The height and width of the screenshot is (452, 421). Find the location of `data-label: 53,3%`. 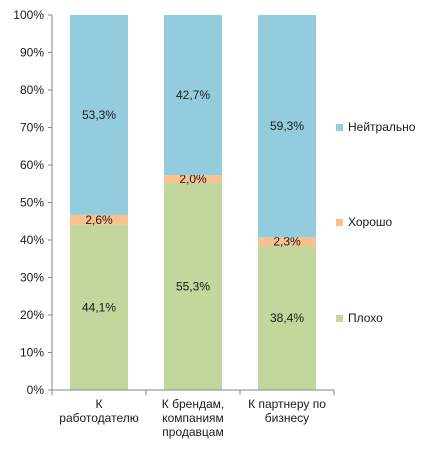

data-label: 53,3% is located at coordinates (99, 115).